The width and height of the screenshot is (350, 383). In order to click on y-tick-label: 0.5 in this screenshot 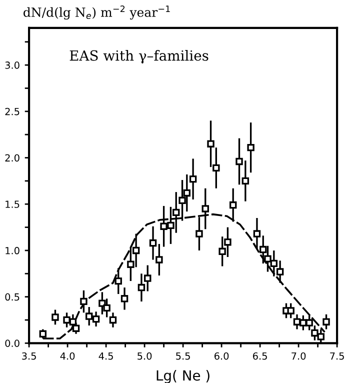, I will do `click(12, 297)`.